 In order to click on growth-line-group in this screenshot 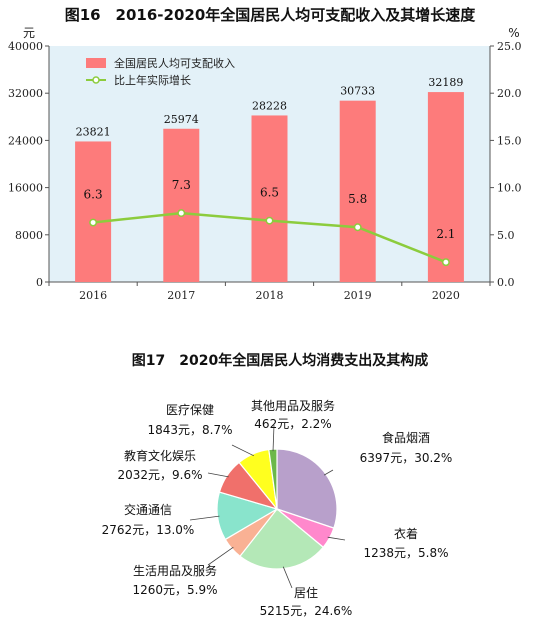, I will do `click(269, 238)`.